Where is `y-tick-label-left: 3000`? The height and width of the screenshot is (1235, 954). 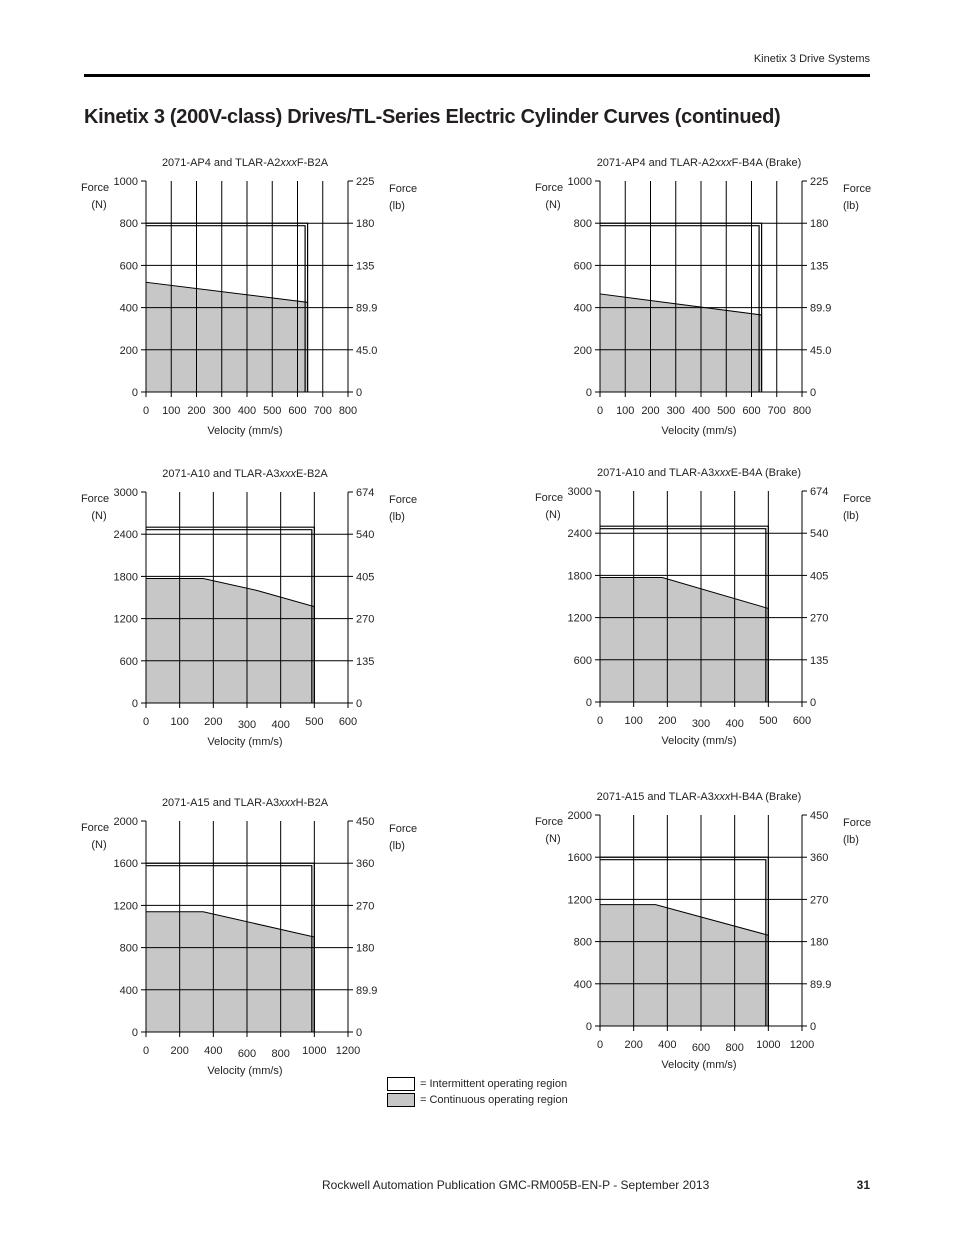
y-tick-label-left: 3000 is located at coordinates (126, 493).